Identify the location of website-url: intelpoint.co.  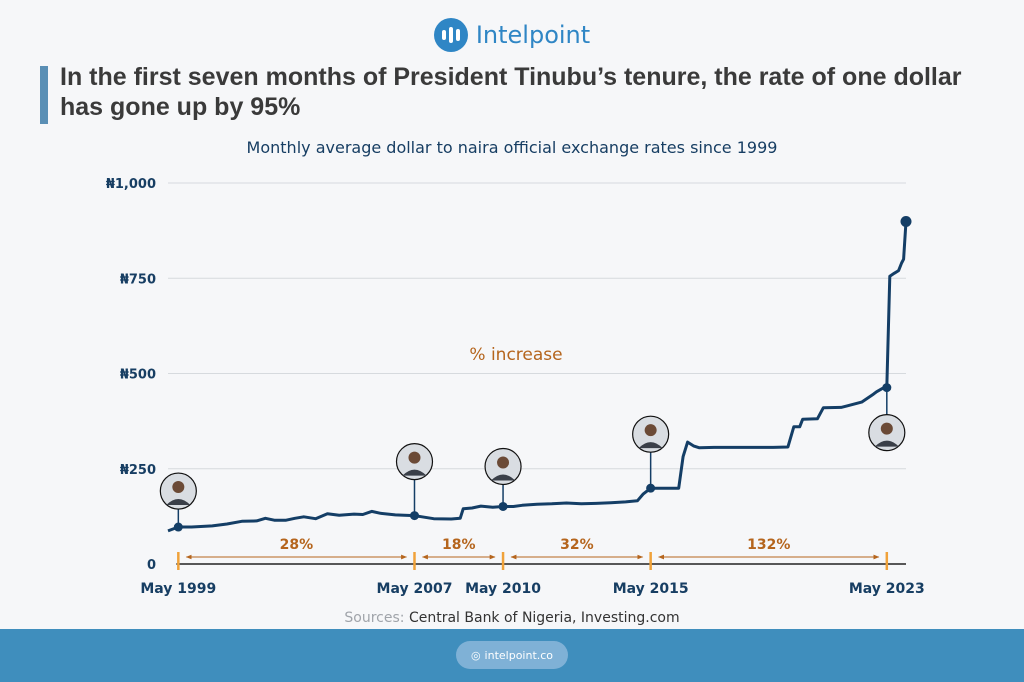
(519, 655).